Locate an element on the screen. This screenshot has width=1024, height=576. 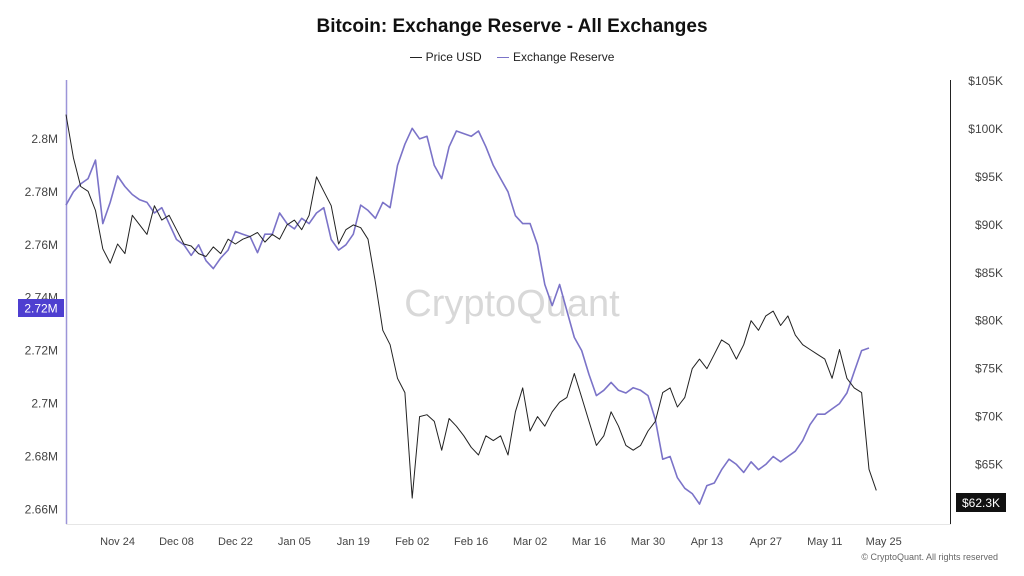
current-reserve-label: 2.72M is located at coordinates (40, 309).